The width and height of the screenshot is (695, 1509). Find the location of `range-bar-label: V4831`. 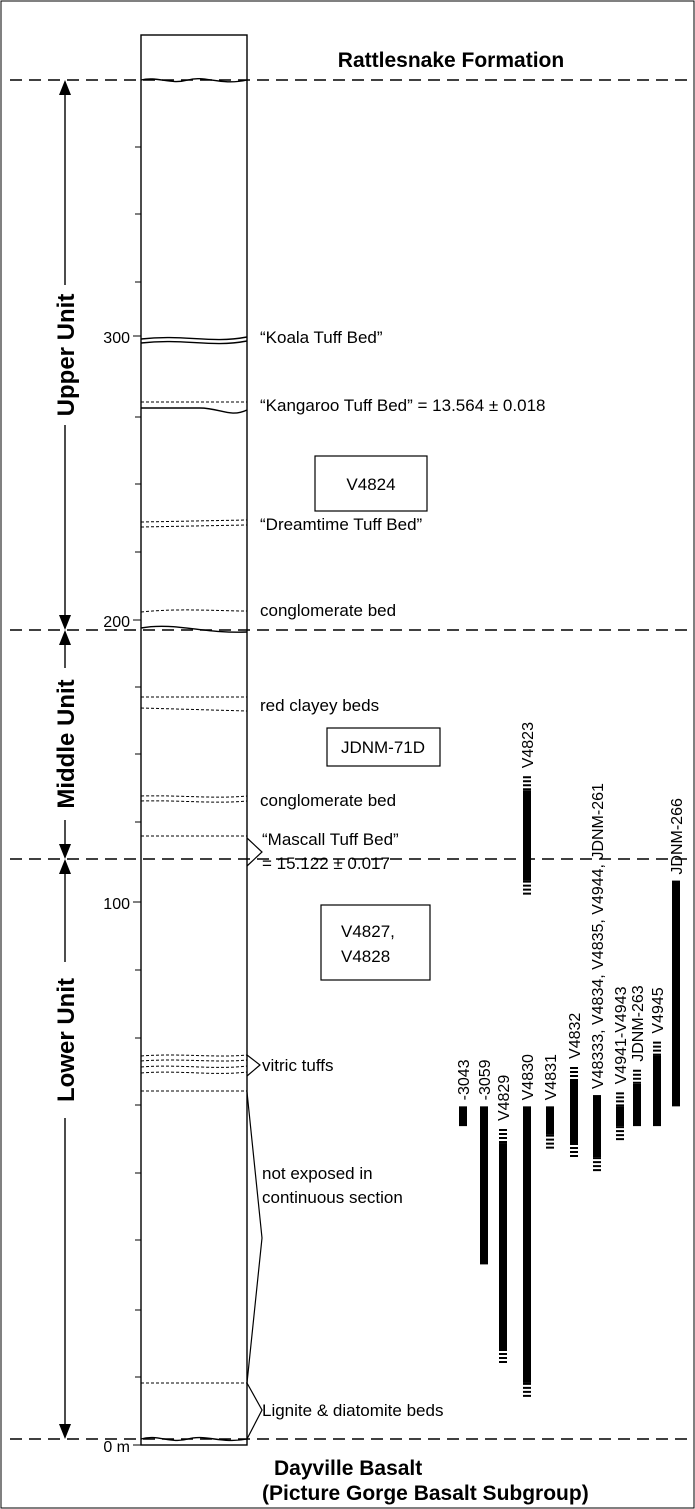

range-bar-label: V4831 is located at coordinates (551, 1077).